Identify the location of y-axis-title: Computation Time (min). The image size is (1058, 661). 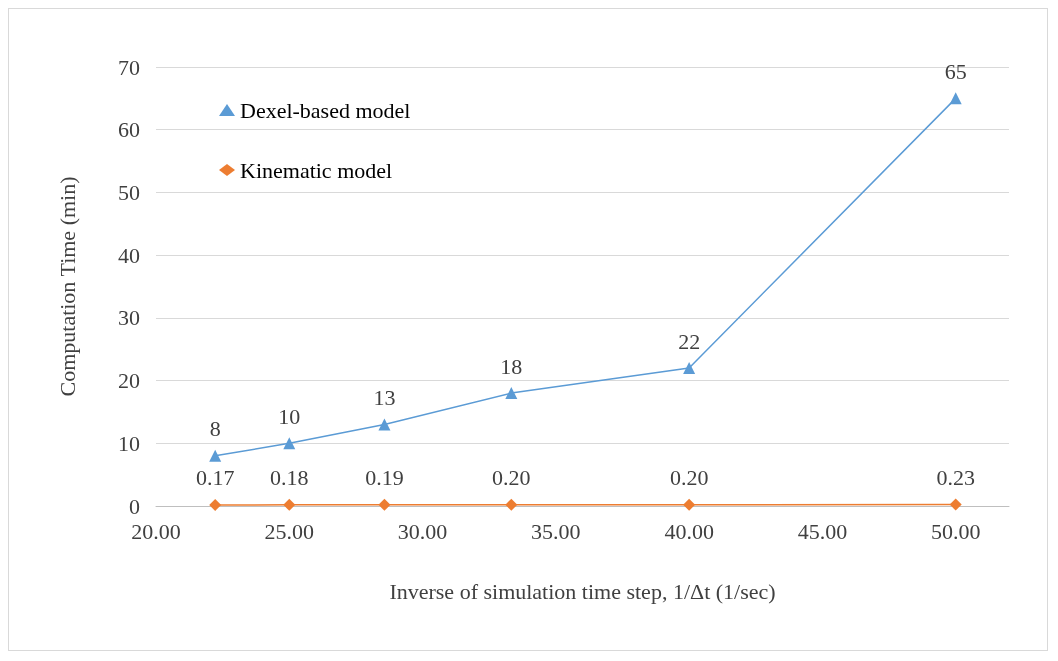
(67, 286).